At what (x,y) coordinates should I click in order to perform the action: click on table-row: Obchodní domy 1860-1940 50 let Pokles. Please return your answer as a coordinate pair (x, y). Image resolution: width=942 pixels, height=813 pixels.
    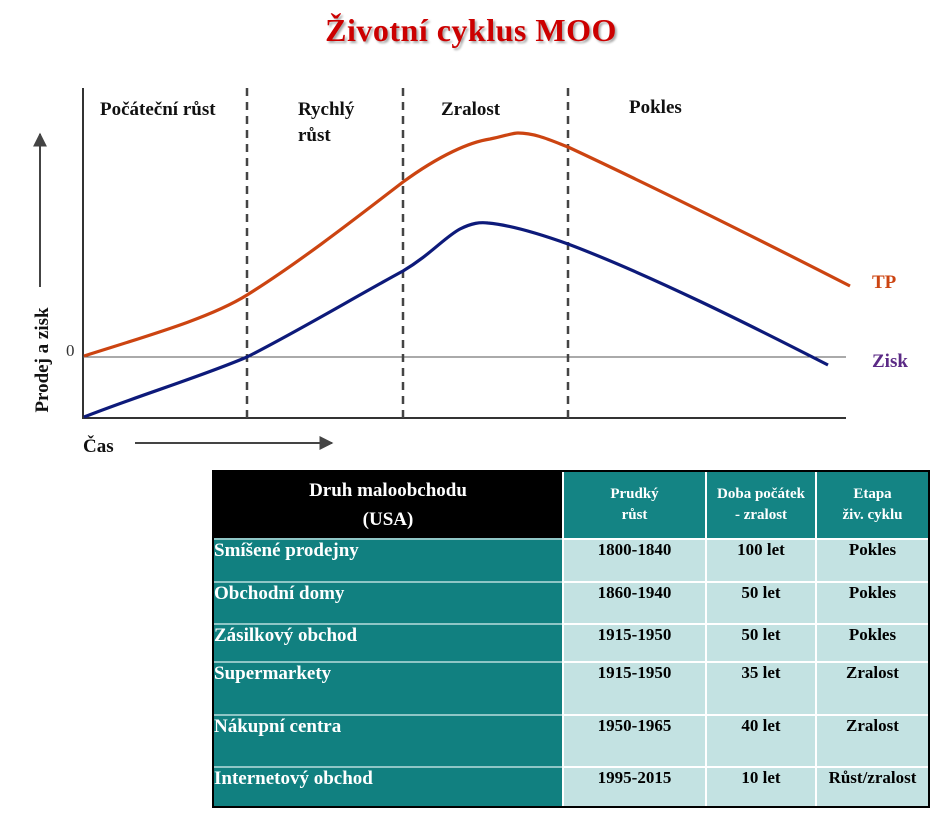
    Looking at the image, I should click on (571, 602).